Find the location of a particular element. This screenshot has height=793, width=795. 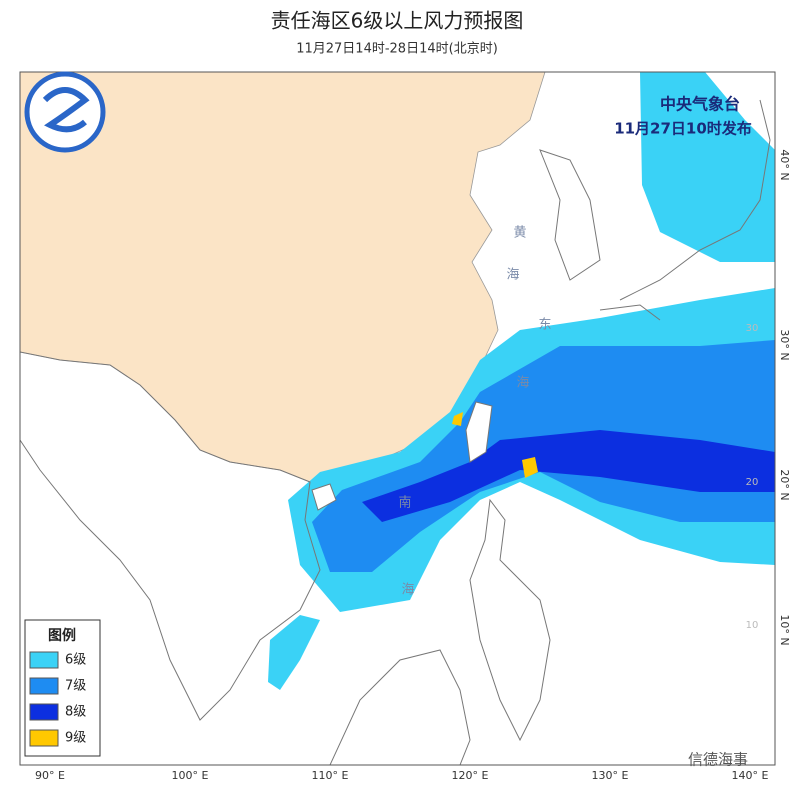

lat-label: 40° N is located at coordinates (784, 164).